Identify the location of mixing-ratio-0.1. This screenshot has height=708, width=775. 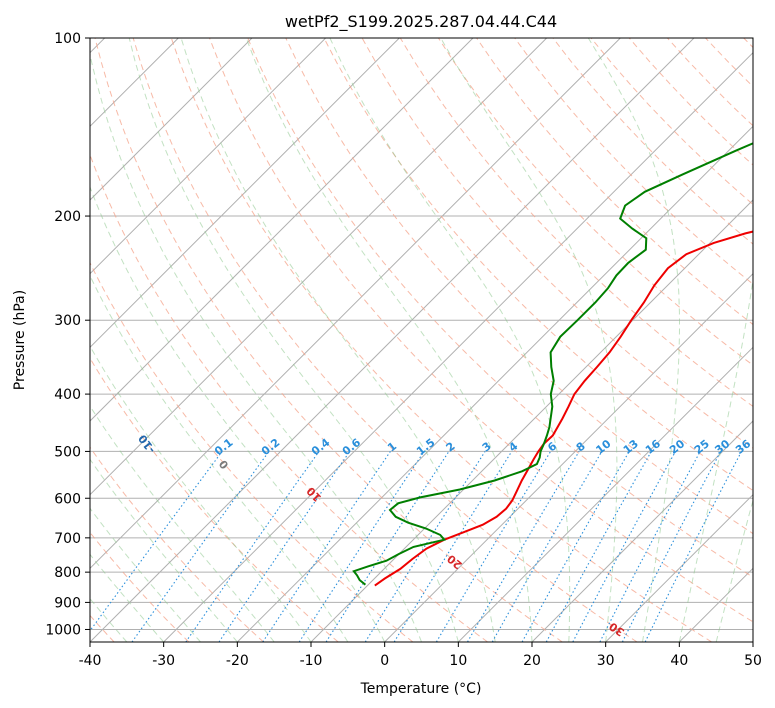
(156, 541).